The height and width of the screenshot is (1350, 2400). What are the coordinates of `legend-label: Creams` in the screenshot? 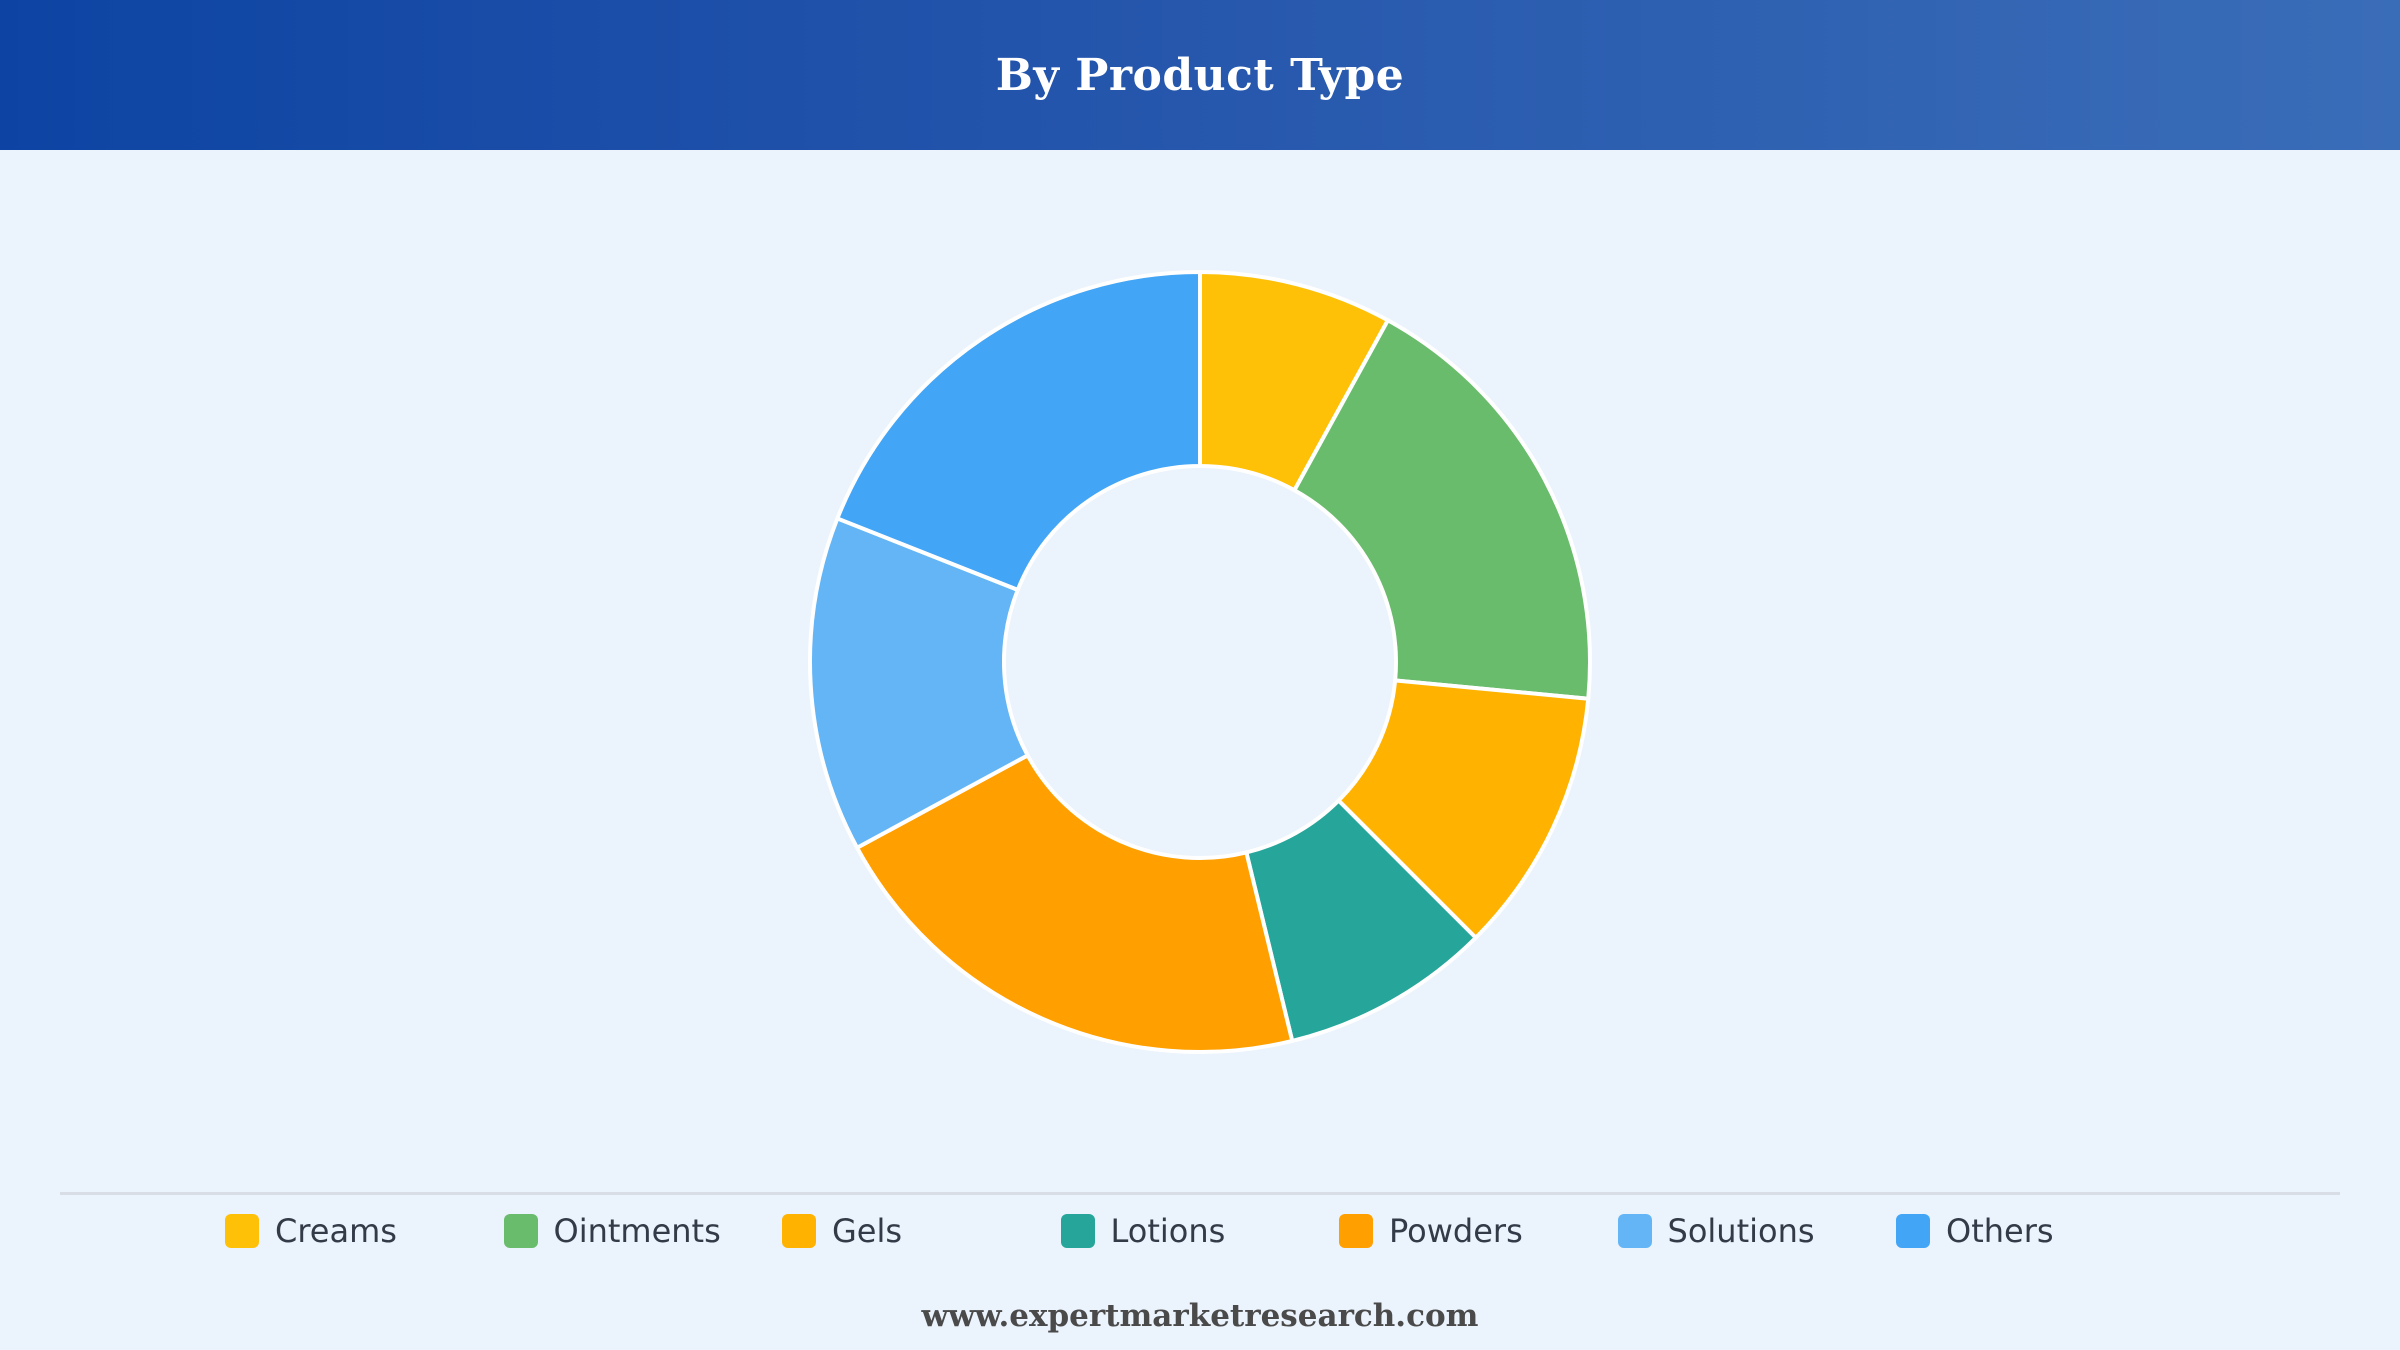 It's located at (336, 1231).